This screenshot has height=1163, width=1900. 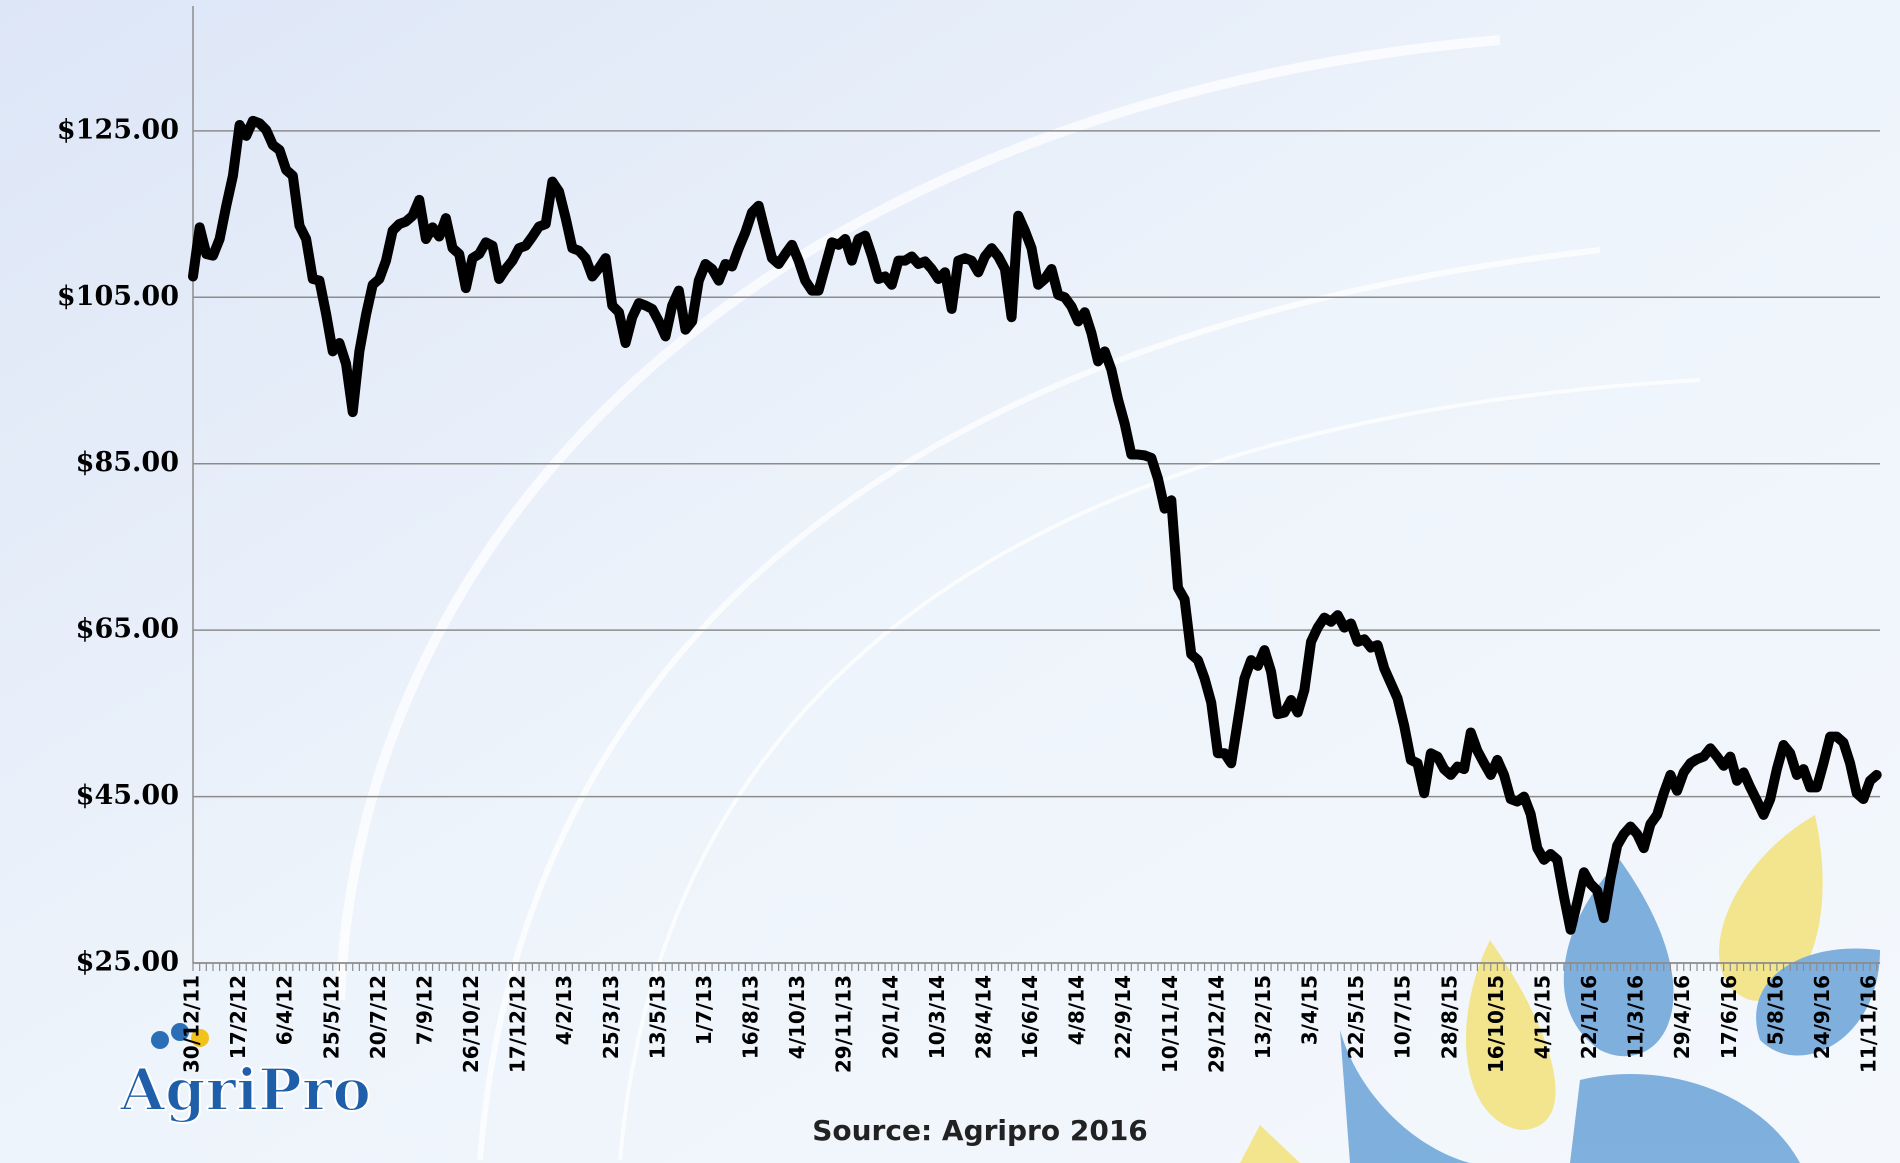 I want to click on decor-petals, so click(x=1560, y=989).